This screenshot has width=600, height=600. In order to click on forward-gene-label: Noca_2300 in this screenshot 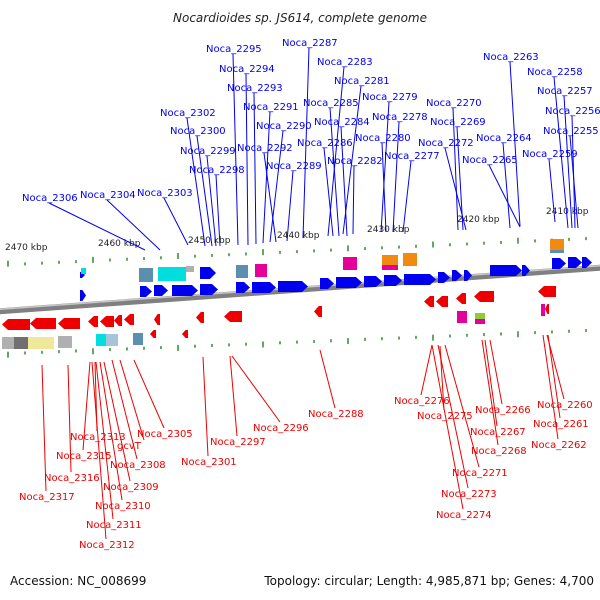, I will do `click(198, 131)`.